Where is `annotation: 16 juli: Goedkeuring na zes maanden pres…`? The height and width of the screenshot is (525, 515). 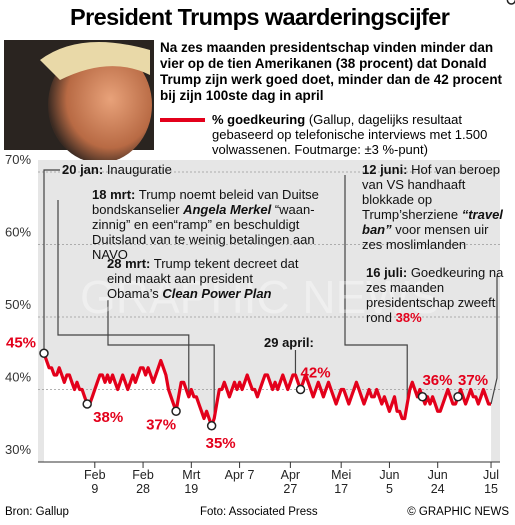 annotation: 16 juli: Goedkeuring na zes maanden pres… is located at coordinates (436, 295).